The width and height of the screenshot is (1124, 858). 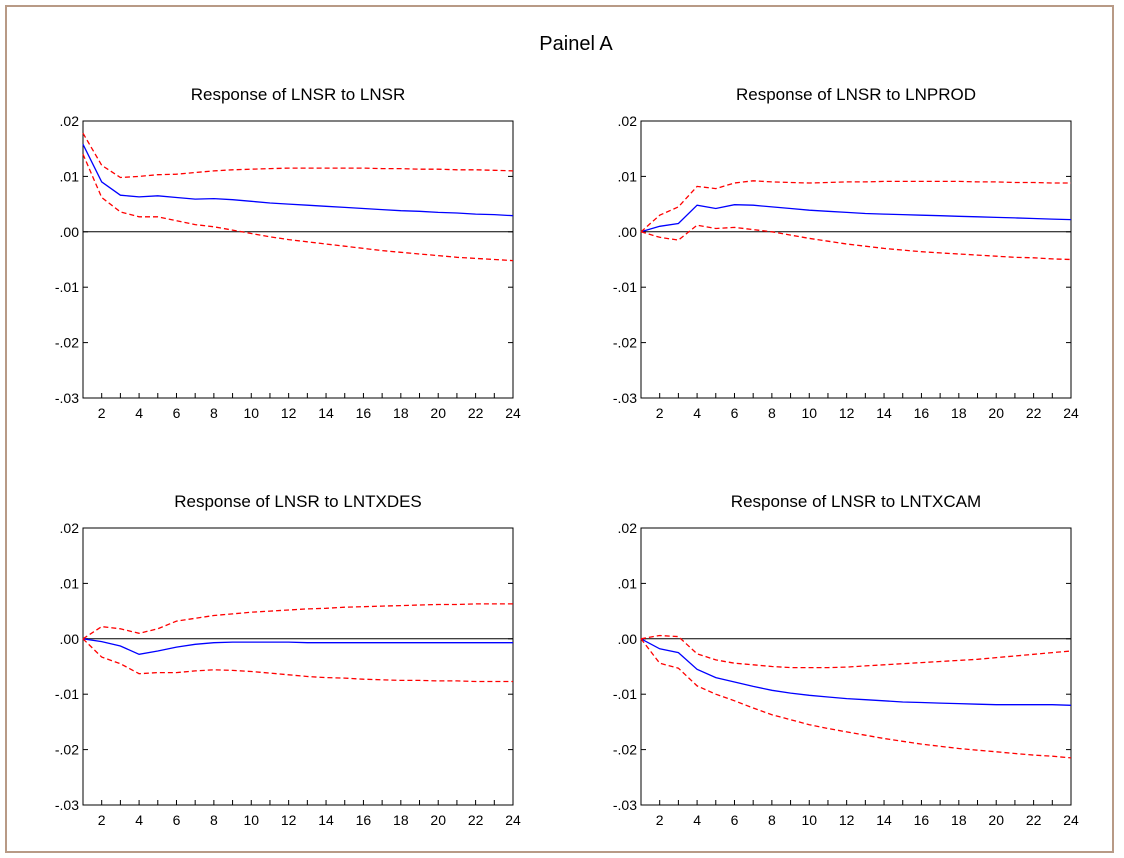 I want to click on chart-title: Response of LNSR to LNPROD, so click(x=856, y=94).